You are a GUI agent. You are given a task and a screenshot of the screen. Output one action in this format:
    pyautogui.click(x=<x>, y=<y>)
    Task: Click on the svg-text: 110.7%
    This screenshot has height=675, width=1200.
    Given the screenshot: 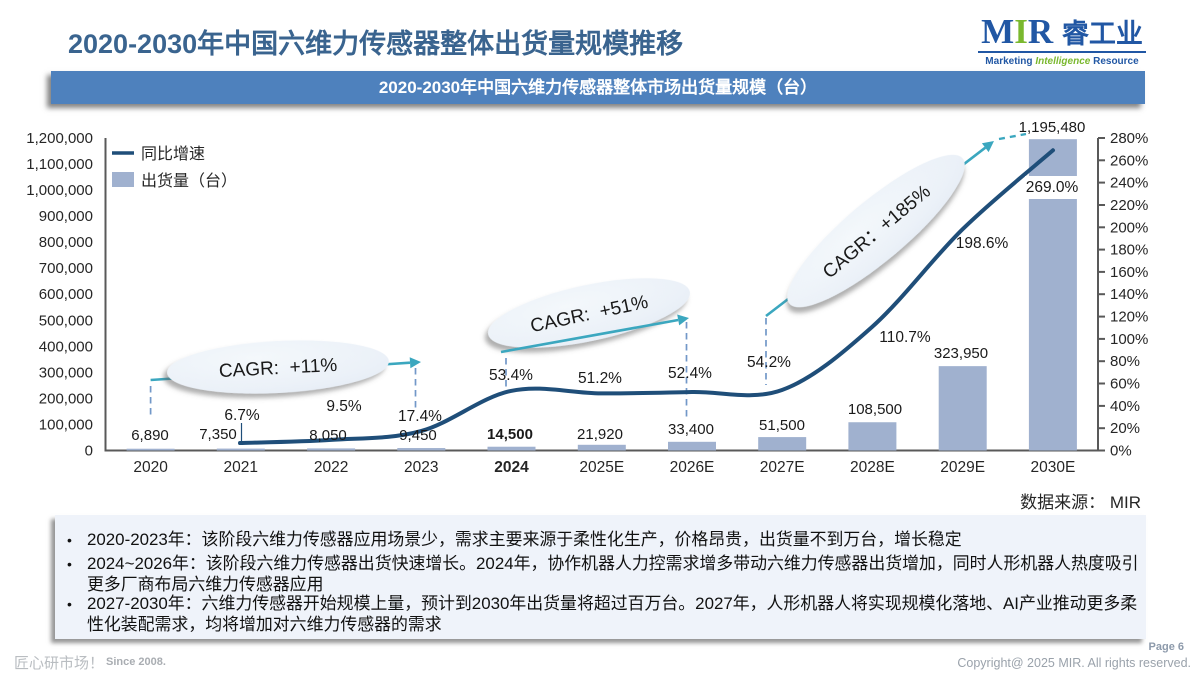 What is the action you would take?
    pyautogui.click(x=905, y=337)
    